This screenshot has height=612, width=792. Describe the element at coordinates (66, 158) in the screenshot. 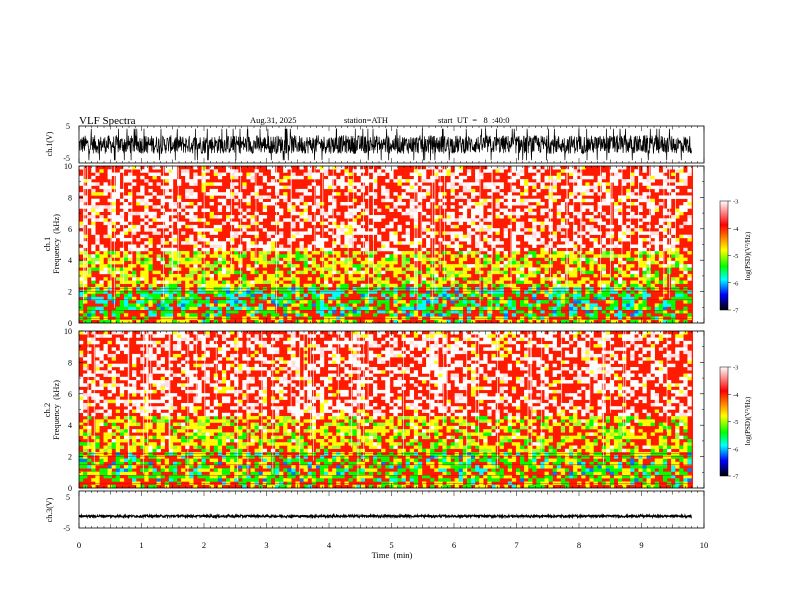

I see `ch1-ytick-bottom: -5` at that location.